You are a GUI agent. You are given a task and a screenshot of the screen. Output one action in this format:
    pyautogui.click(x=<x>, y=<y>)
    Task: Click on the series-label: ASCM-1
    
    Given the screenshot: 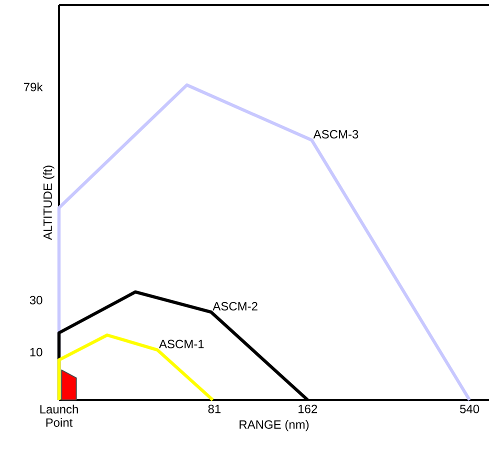 What is the action you would take?
    pyautogui.click(x=181, y=344)
    